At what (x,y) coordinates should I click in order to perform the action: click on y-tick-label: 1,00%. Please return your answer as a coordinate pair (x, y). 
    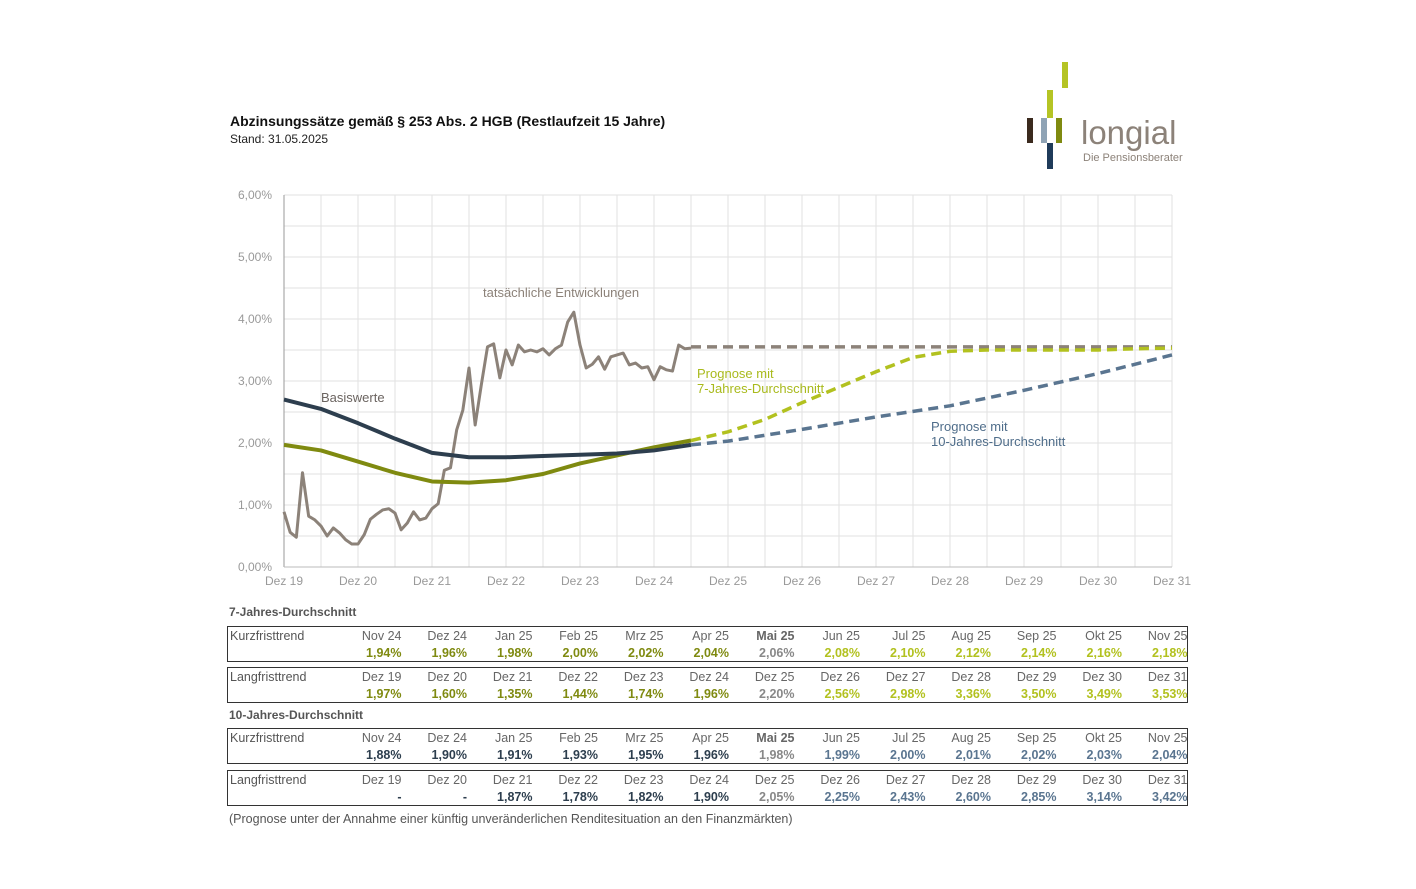
    Looking at the image, I should click on (255, 505).